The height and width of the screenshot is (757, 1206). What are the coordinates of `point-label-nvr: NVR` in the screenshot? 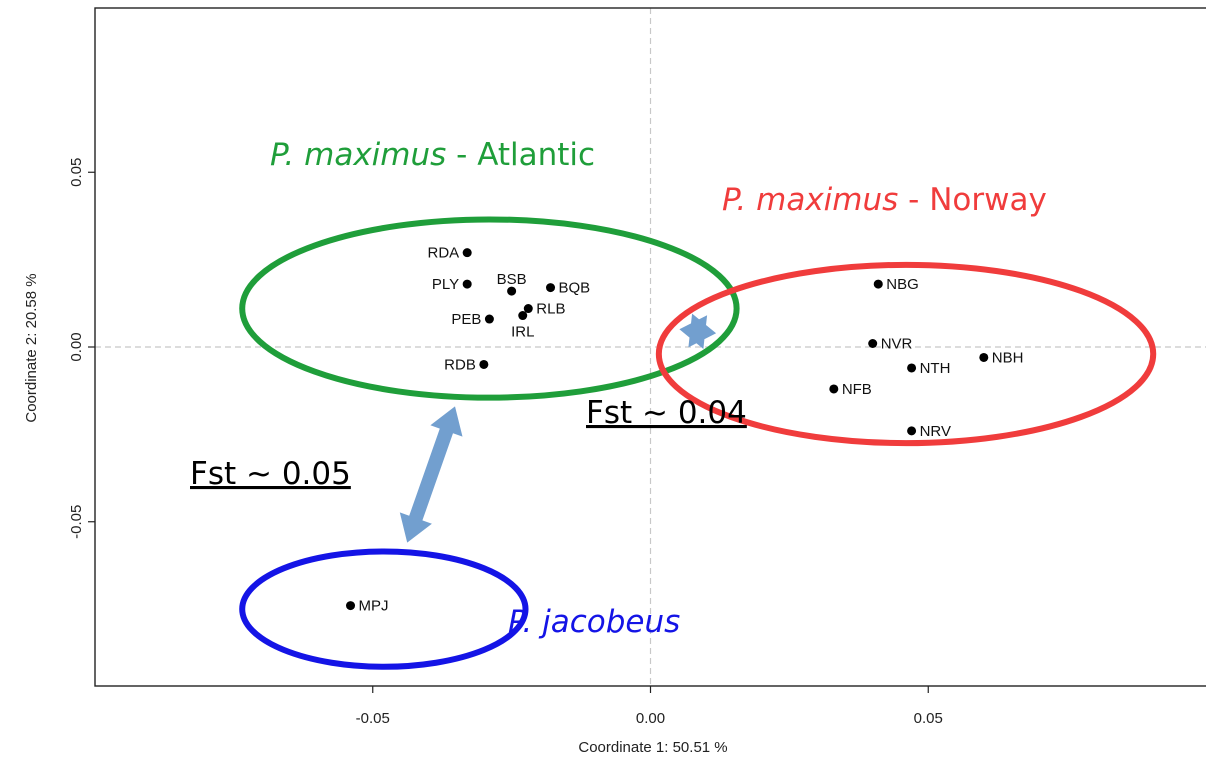 It's located at (897, 344).